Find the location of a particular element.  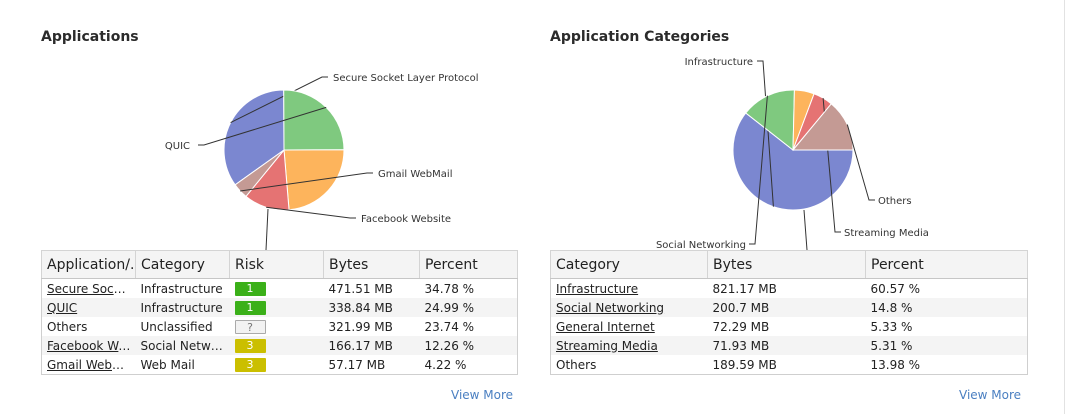

application-link: Gmail WebMail is located at coordinates (91, 364).